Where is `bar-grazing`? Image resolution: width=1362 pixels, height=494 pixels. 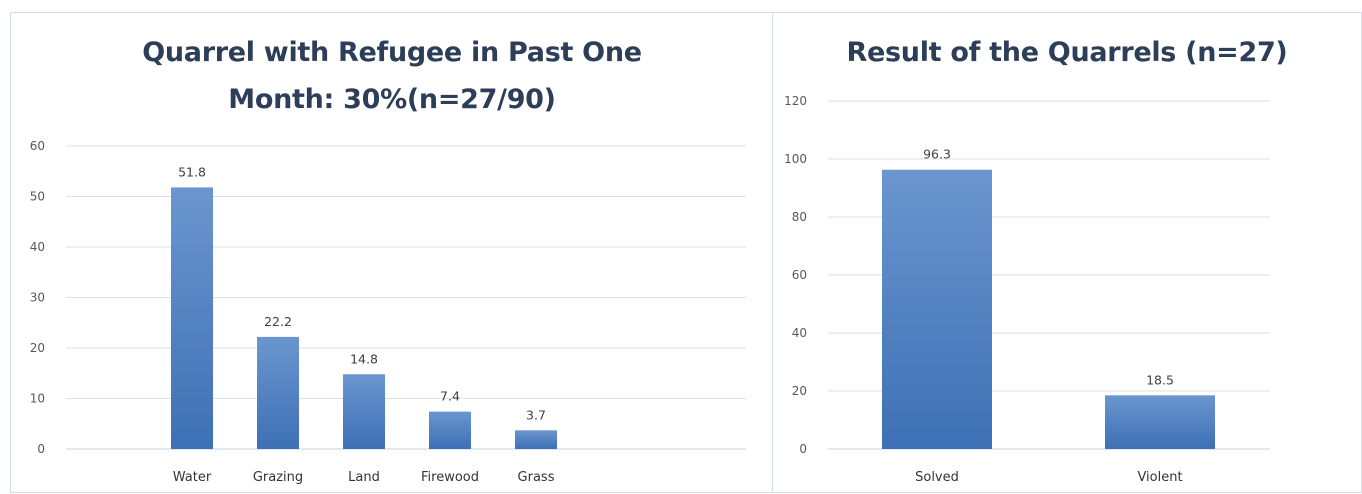
bar-grazing is located at coordinates (278, 392).